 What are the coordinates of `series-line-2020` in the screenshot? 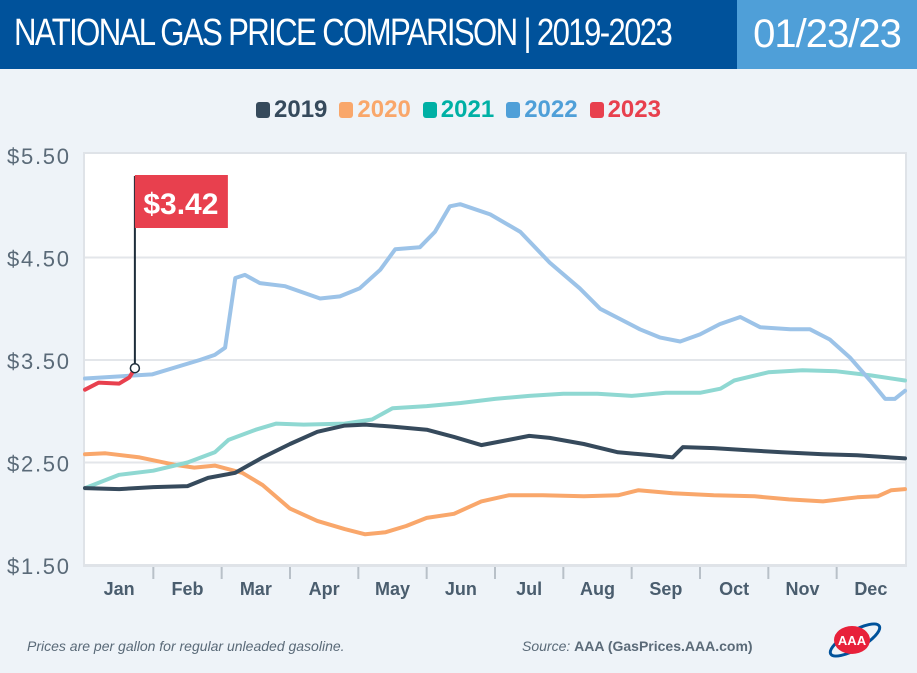 It's located at (495, 494).